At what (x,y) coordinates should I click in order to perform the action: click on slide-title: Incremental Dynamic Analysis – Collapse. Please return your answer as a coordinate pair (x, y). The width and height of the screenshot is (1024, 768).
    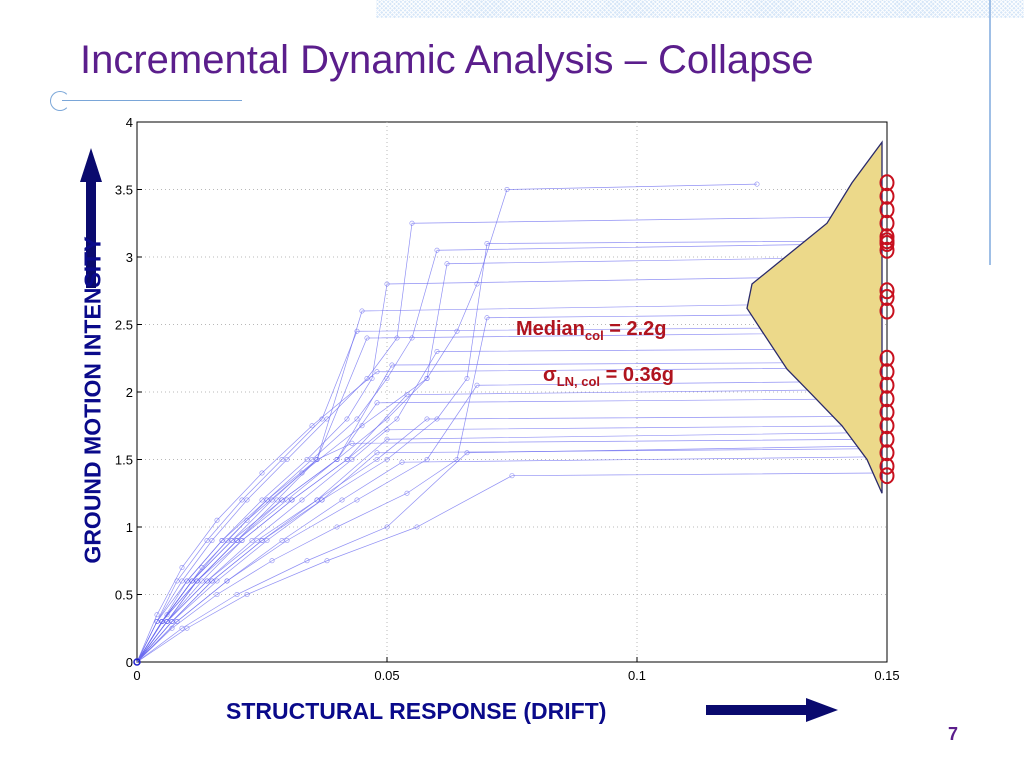
    Looking at the image, I should click on (447, 60).